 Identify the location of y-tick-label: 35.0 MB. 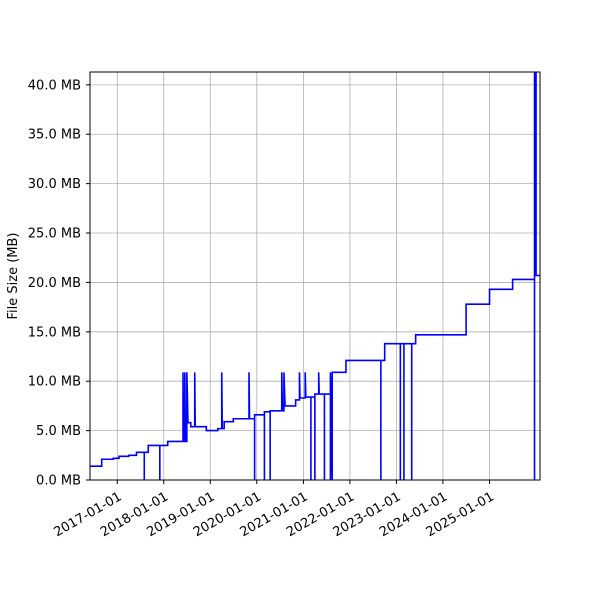
(54, 135).